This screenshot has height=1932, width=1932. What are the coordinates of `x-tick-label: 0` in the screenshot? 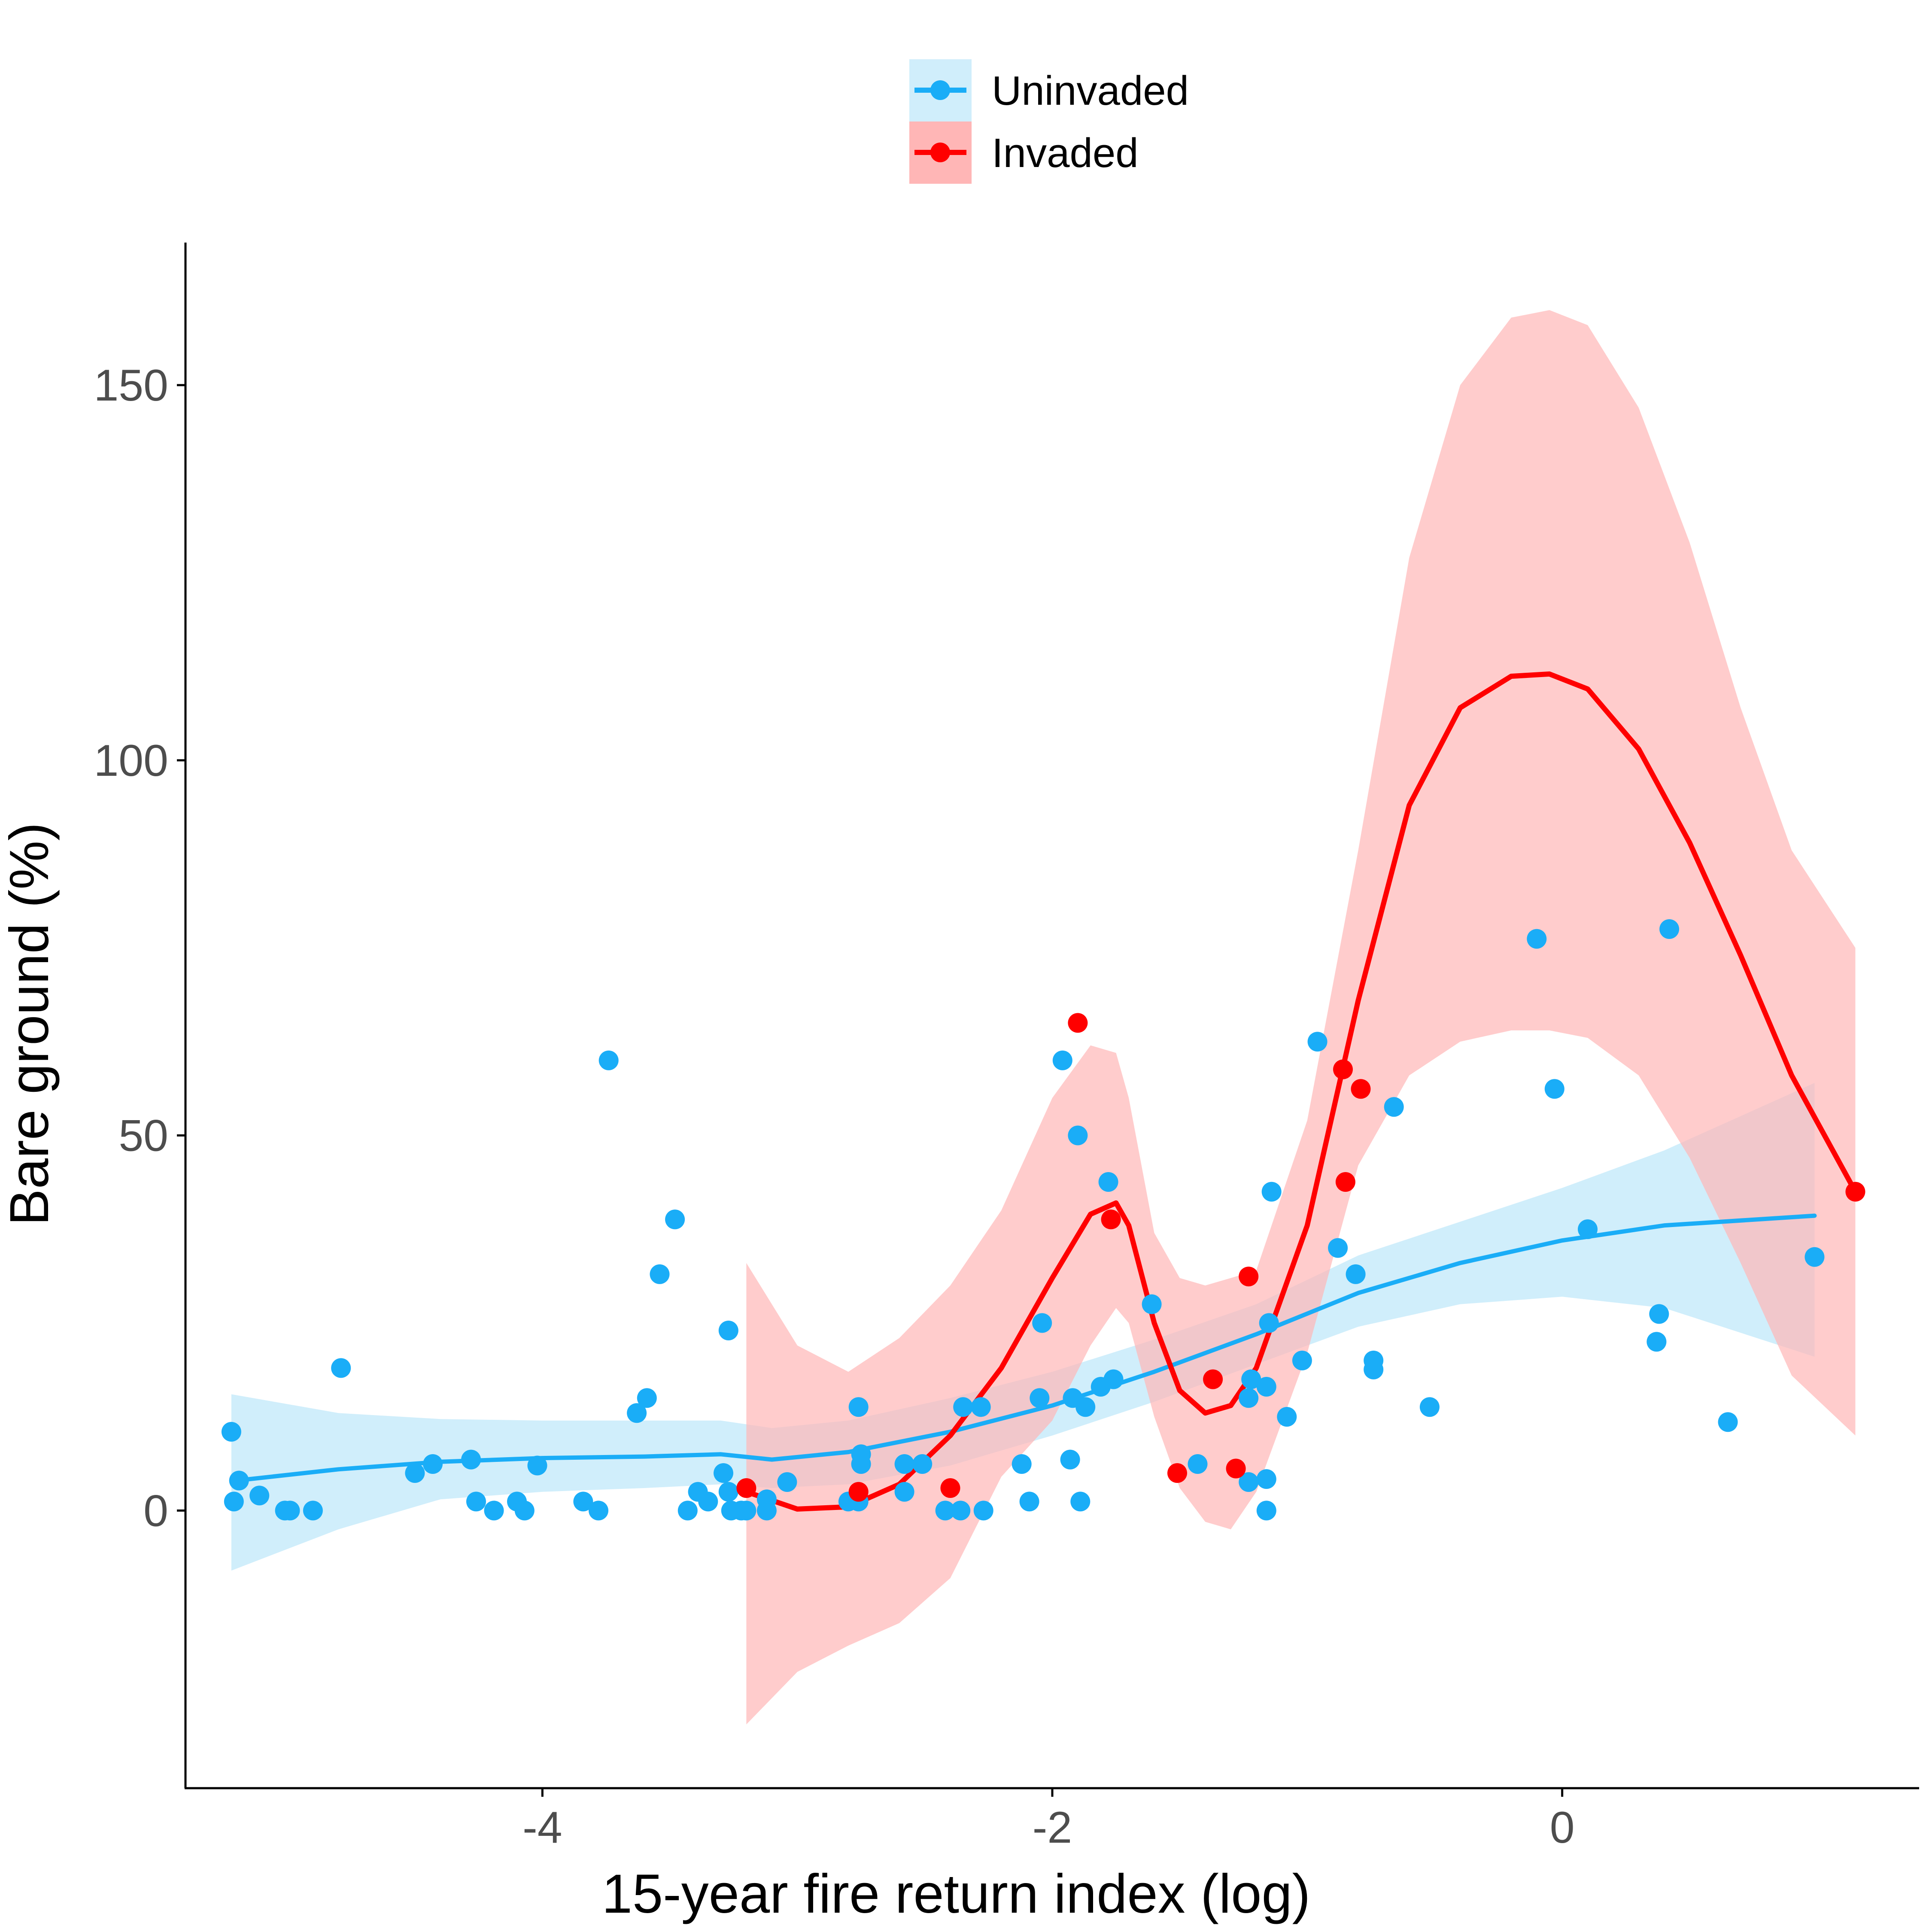 It's located at (1562, 1828).